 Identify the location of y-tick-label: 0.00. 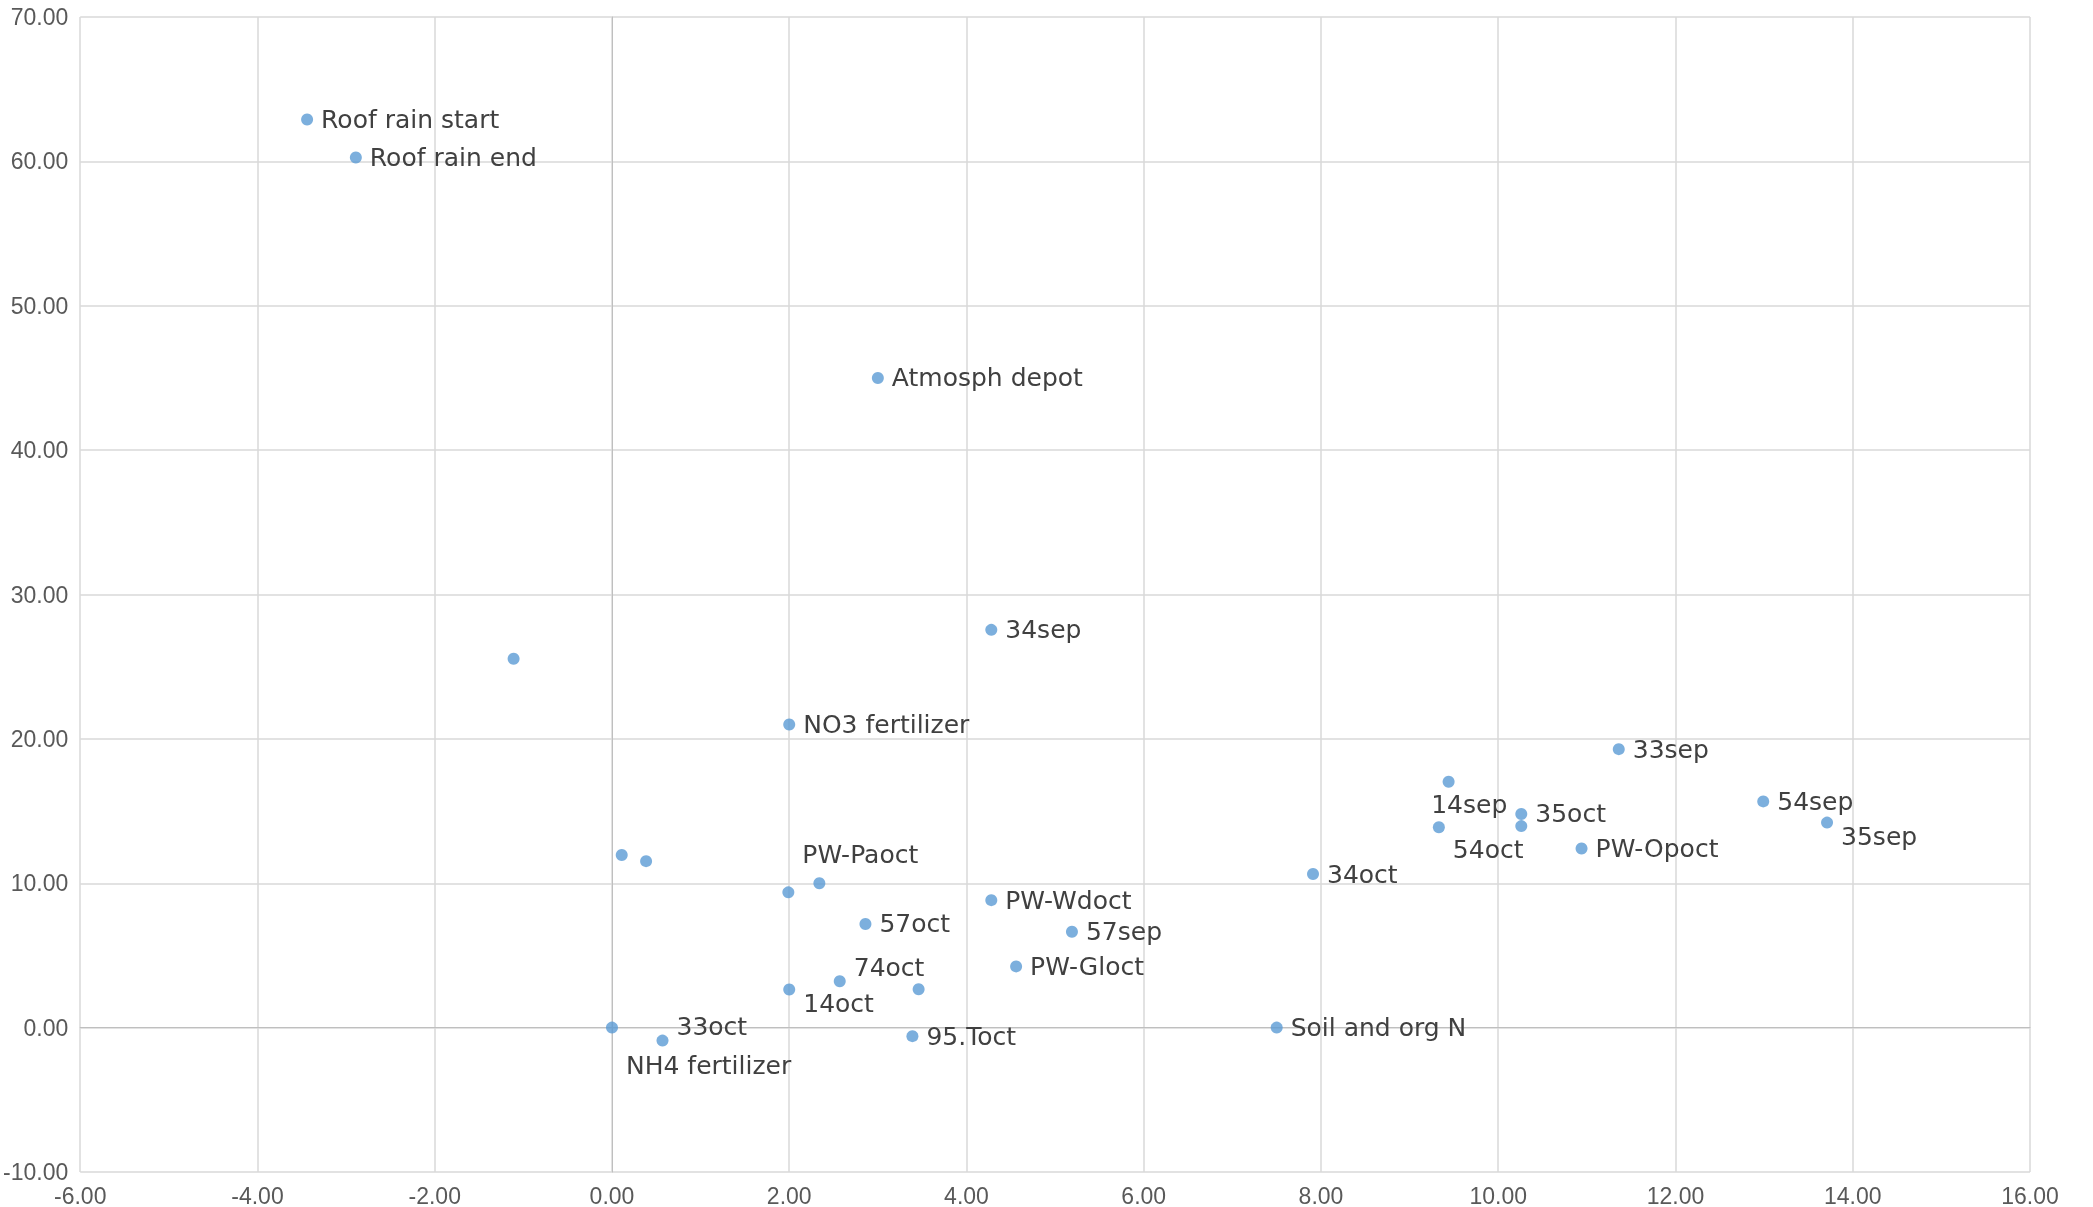
(46, 1027).